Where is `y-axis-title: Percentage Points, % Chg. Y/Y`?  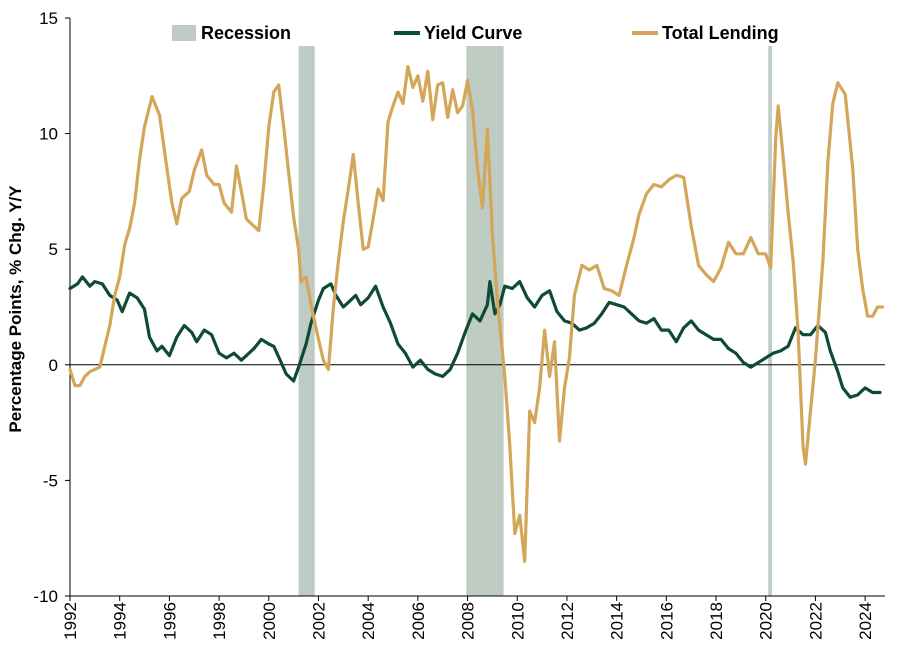
y-axis-title: Percentage Points, % Chg. Y/Y is located at coordinates (15, 309).